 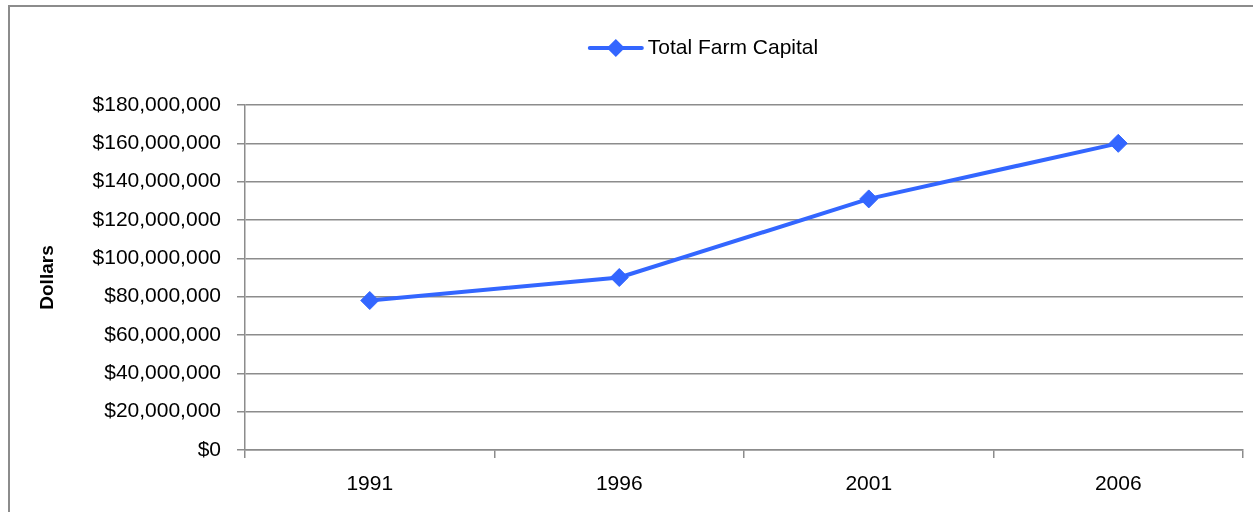 I want to click on y-tick-label: $140,000,000, so click(x=156, y=180).